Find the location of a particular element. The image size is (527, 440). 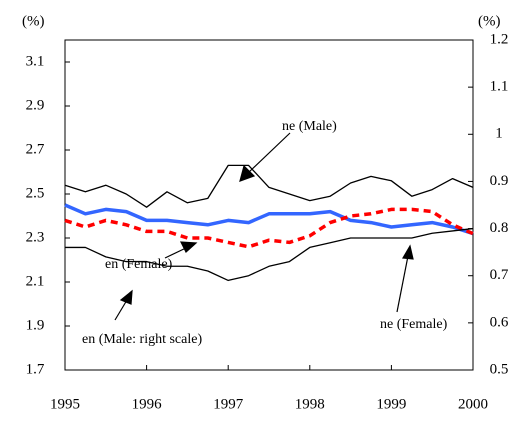

x-tick-label: 2000 is located at coordinates (473, 404).